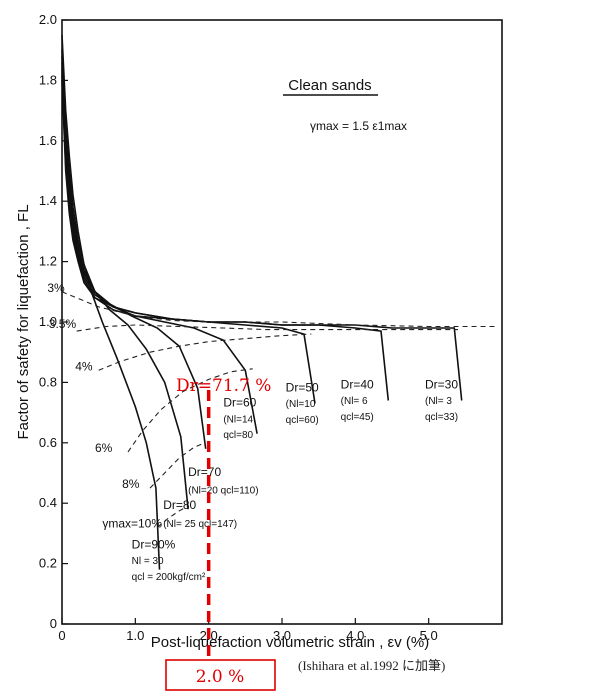 The height and width of the screenshot is (699, 589). I want to click on curve-annotation: qcl=33), so click(441, 417).